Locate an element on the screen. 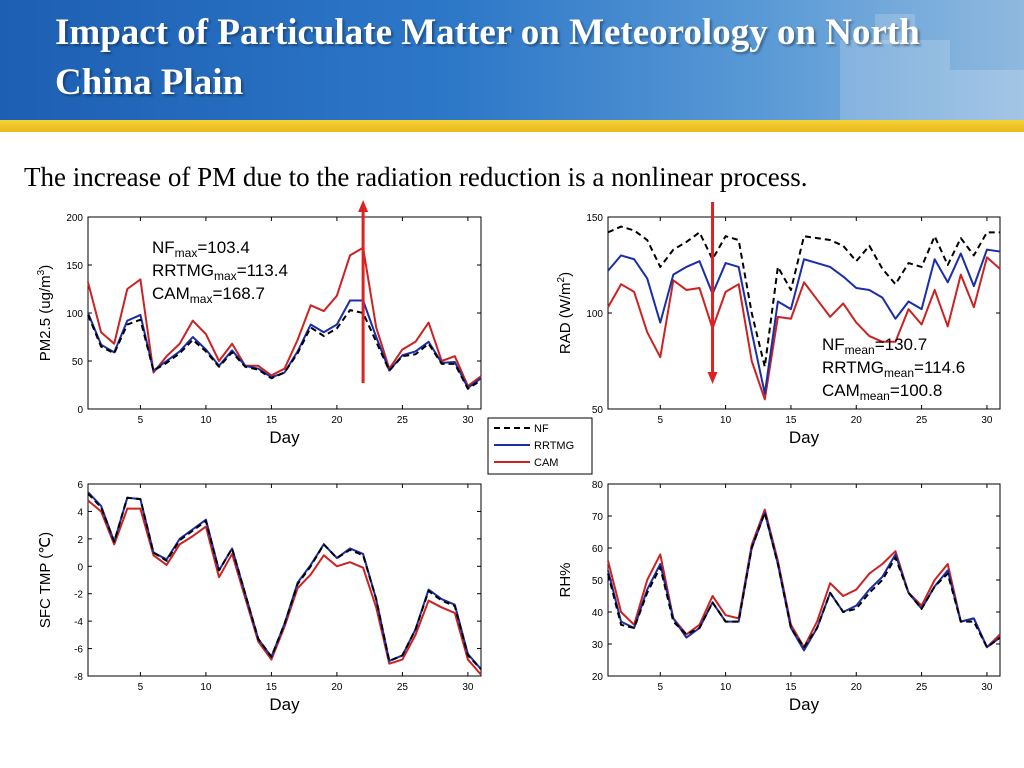  y-tick-label: 20 is located at coordinates (598, 677).